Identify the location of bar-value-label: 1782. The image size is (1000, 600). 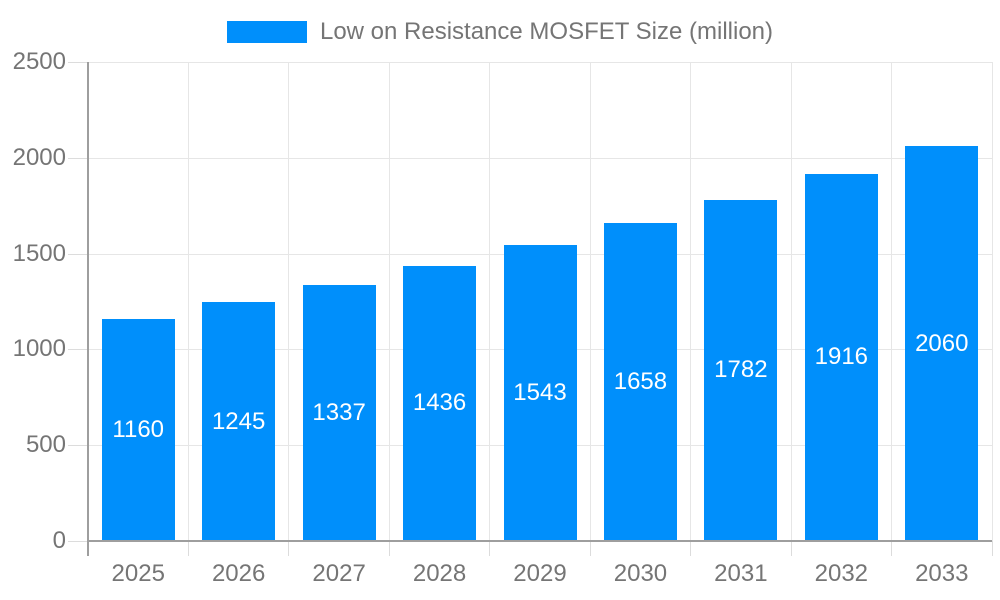
(741, 370).